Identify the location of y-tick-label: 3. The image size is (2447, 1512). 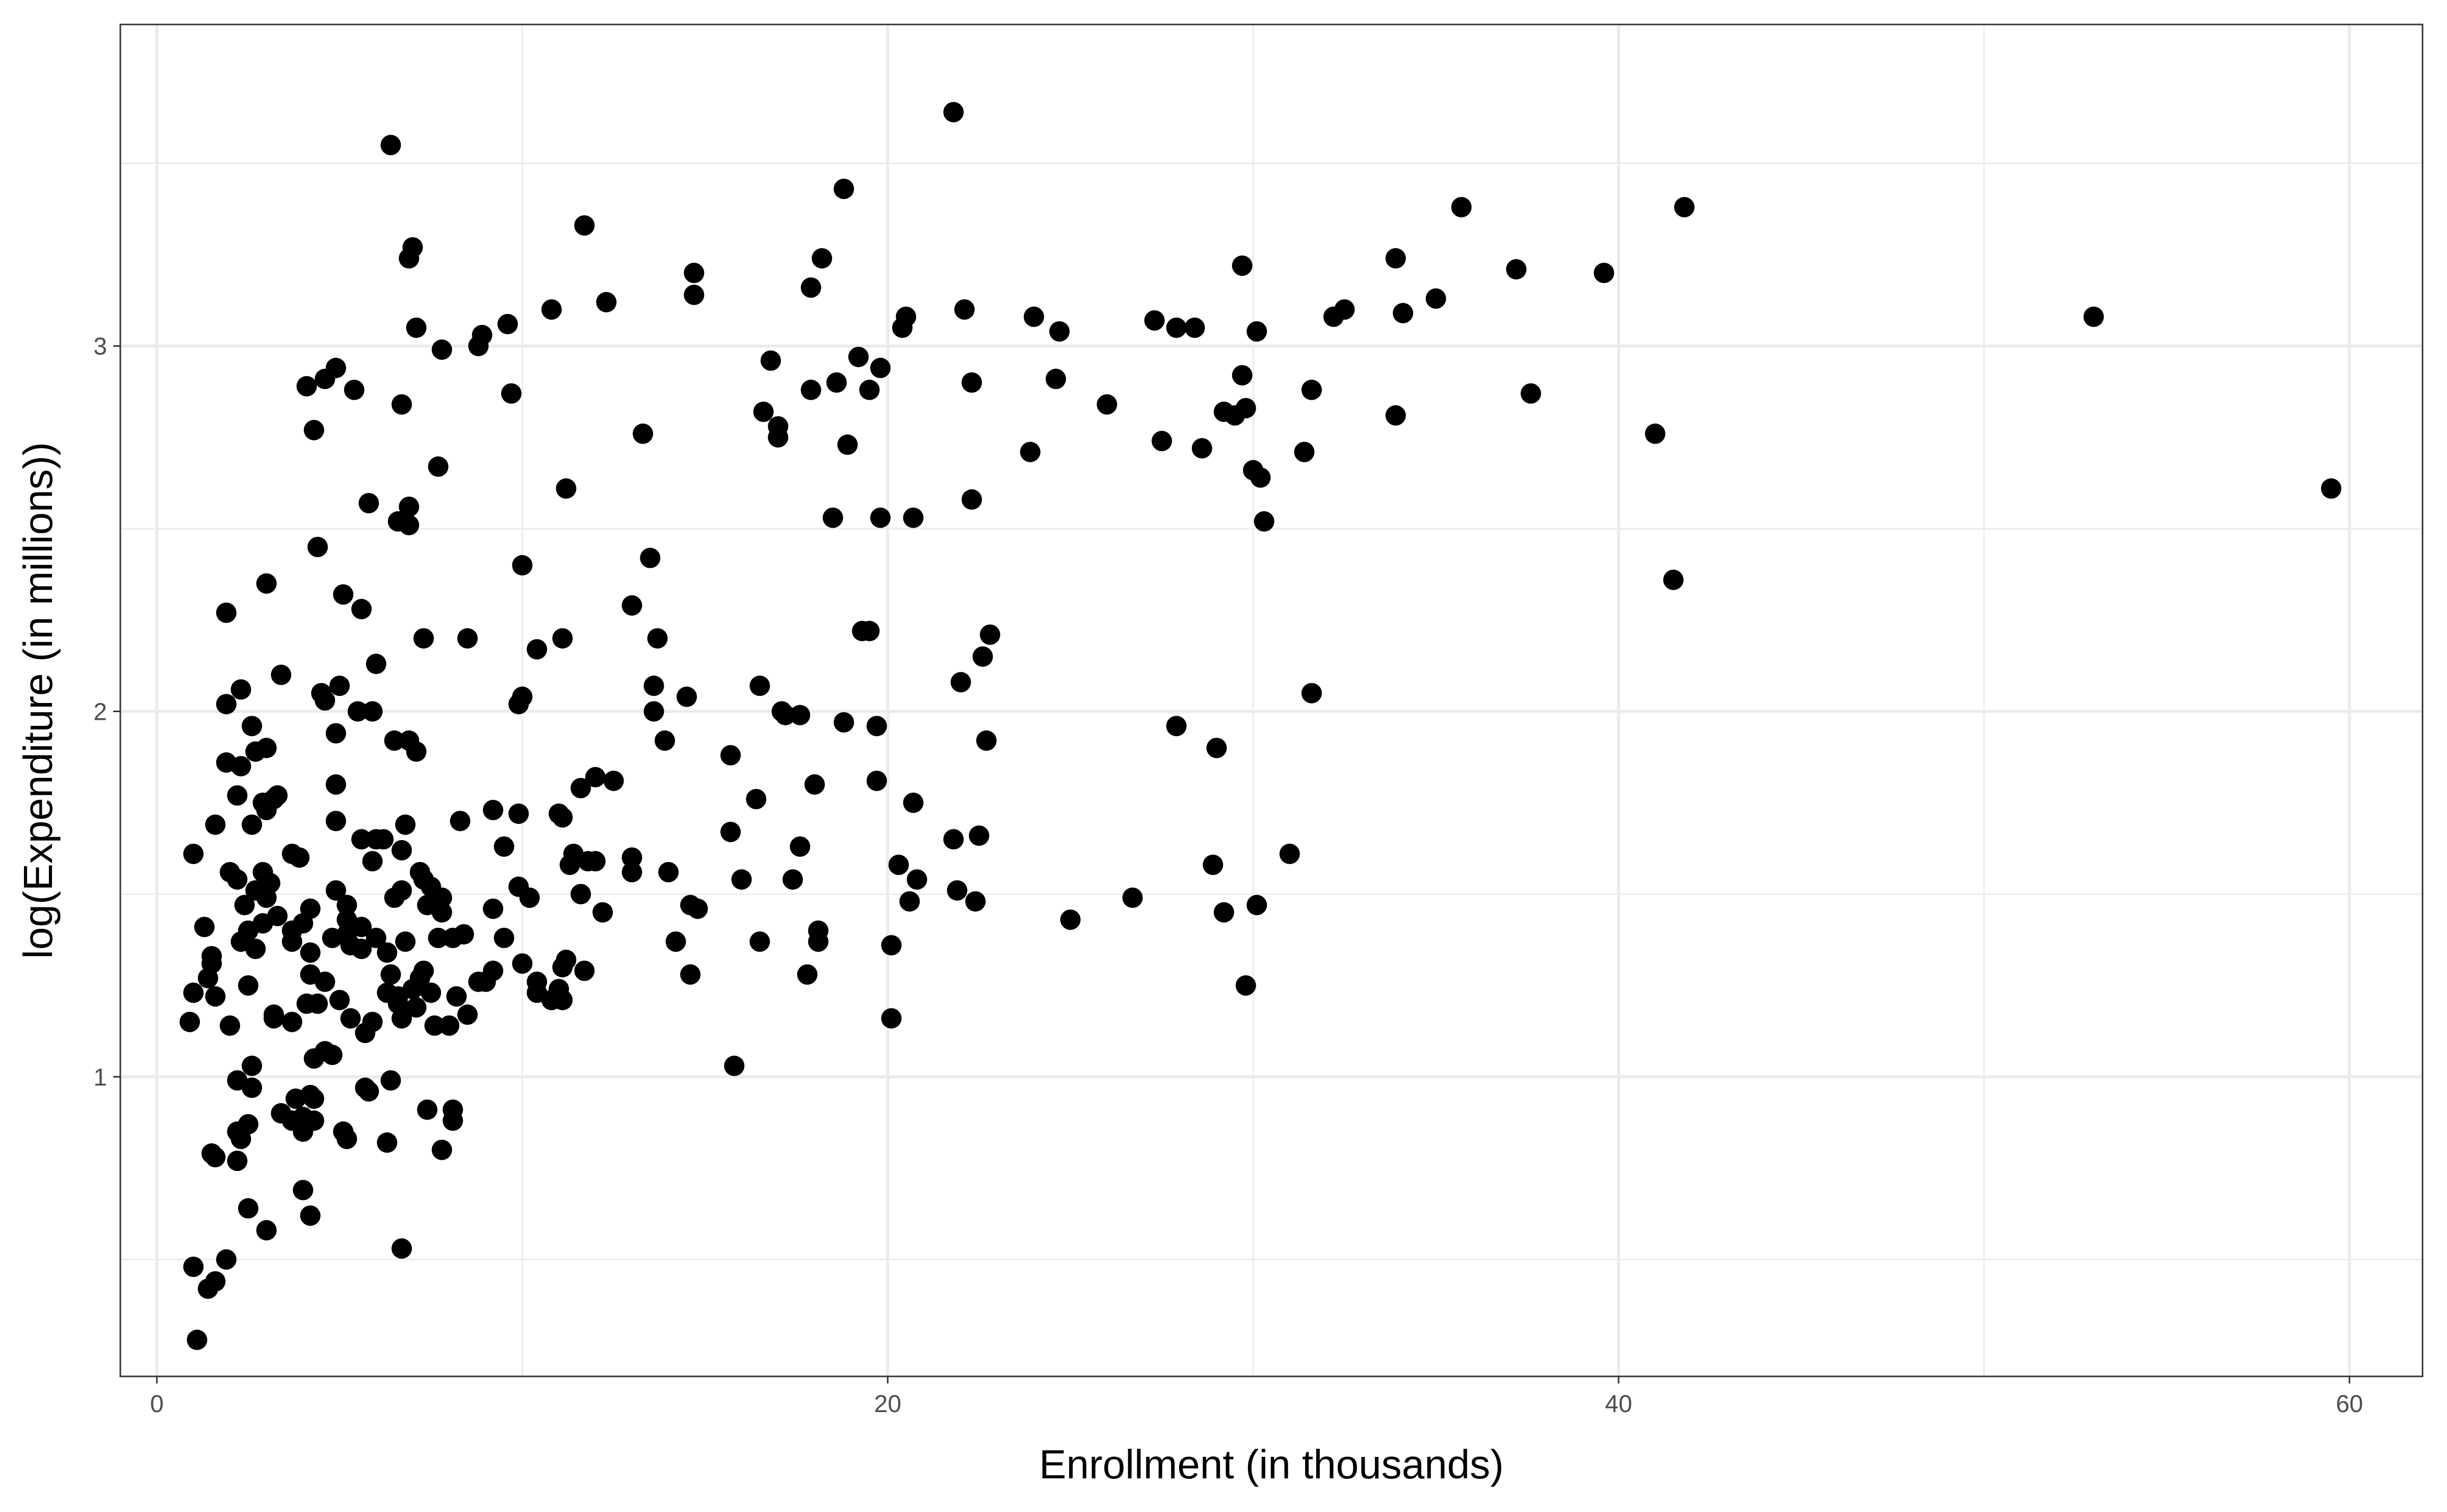
(100, 346).